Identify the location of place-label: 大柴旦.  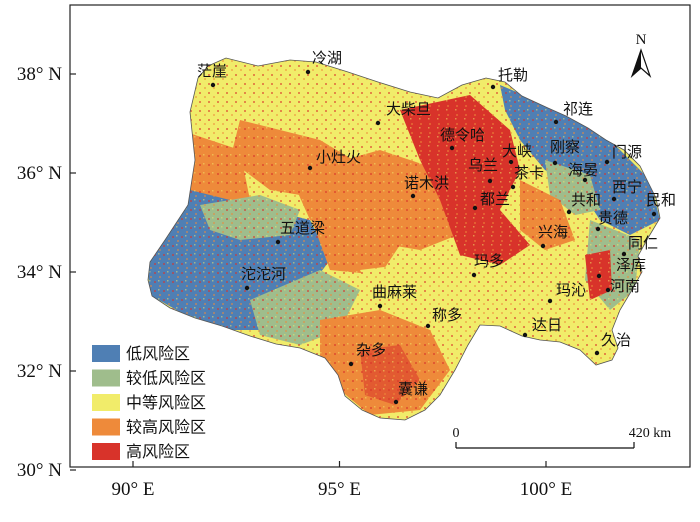
(408, 109).